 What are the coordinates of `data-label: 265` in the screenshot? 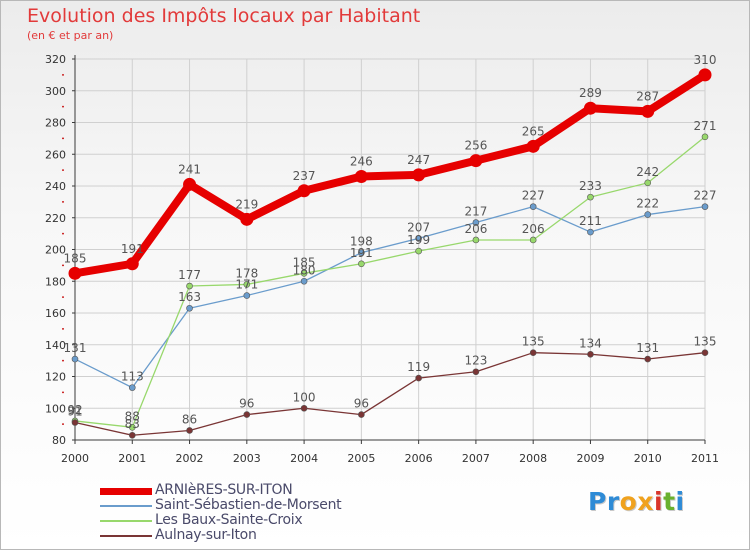 It's located at (533, 131).